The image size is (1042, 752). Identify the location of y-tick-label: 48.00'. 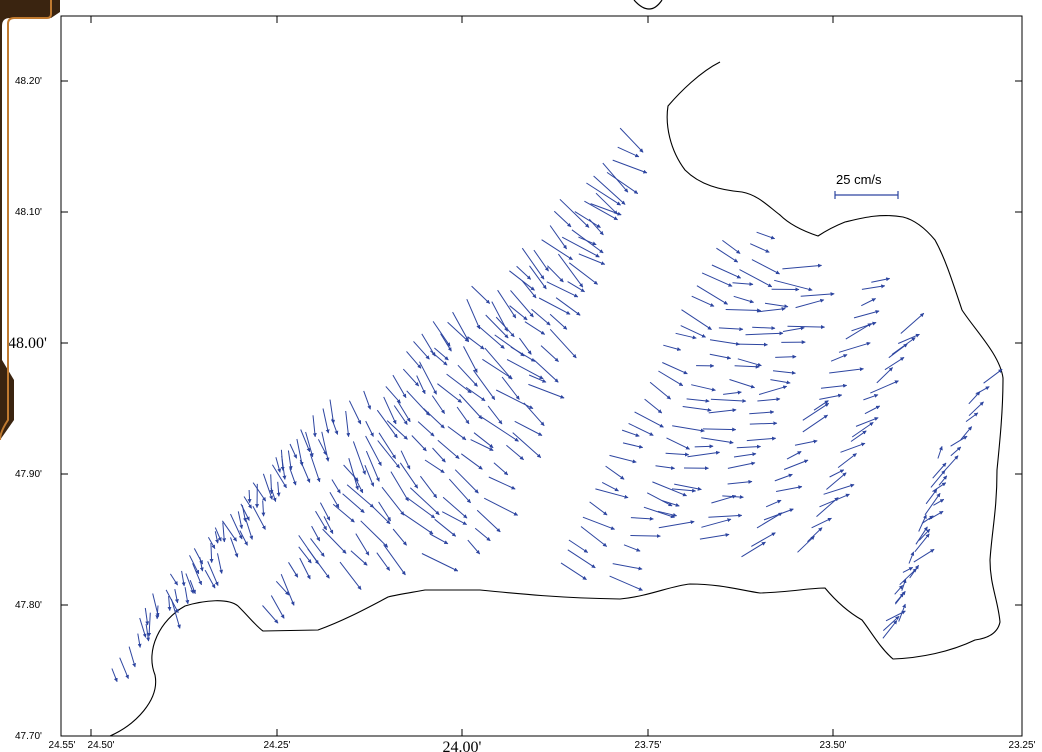
(27, 343).